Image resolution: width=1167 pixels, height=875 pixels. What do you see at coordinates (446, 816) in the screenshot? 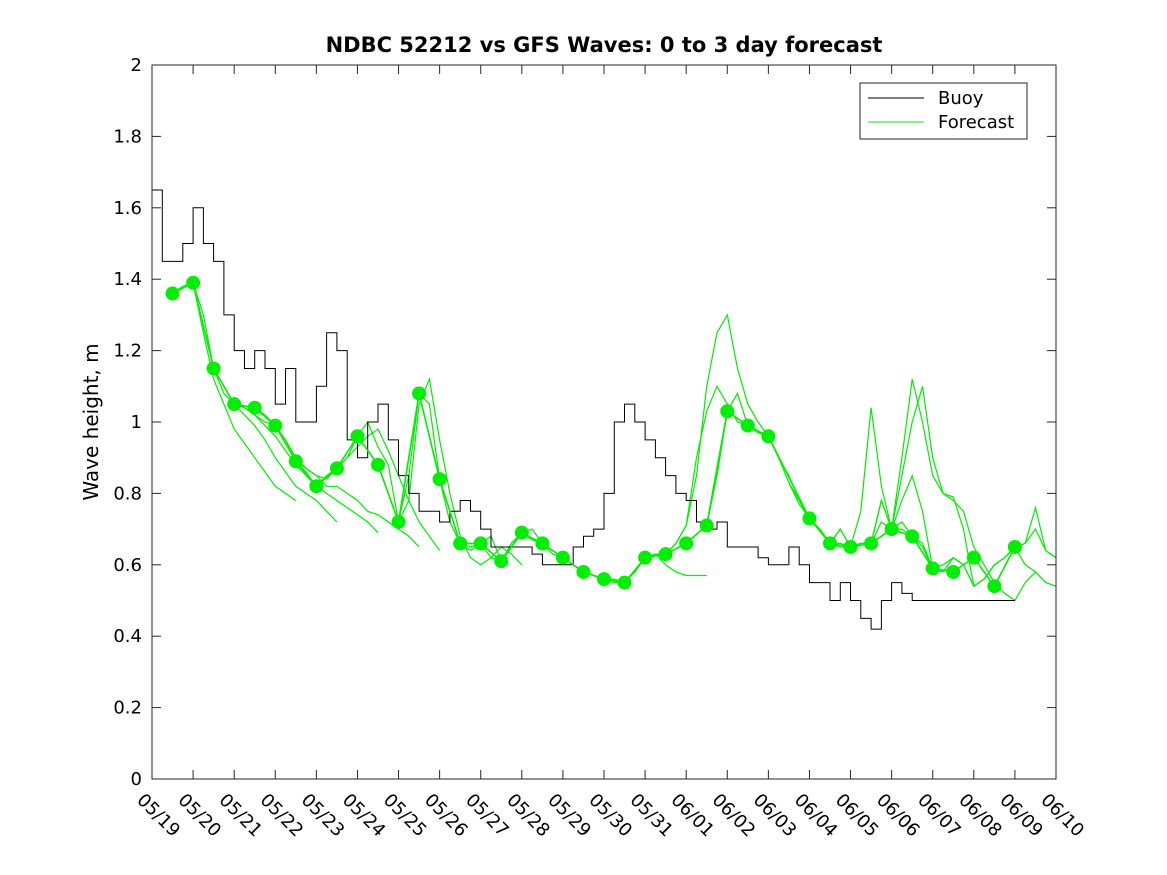
I see `x-tick-label: 05/26` at bounding box center [446, 816].